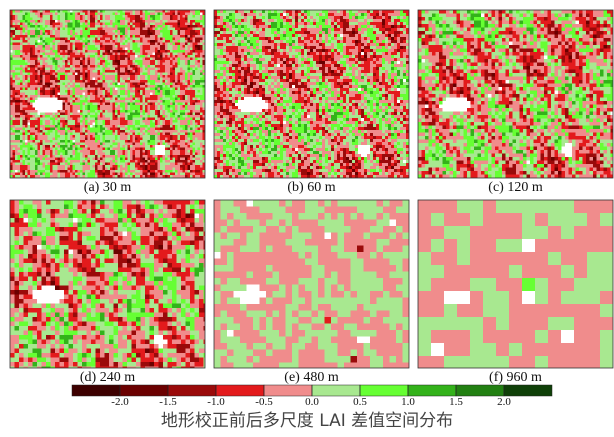 This screenshot has height=437, width=614. I want to click on colorbar-tick-label: -2.0, so click(120, 402).